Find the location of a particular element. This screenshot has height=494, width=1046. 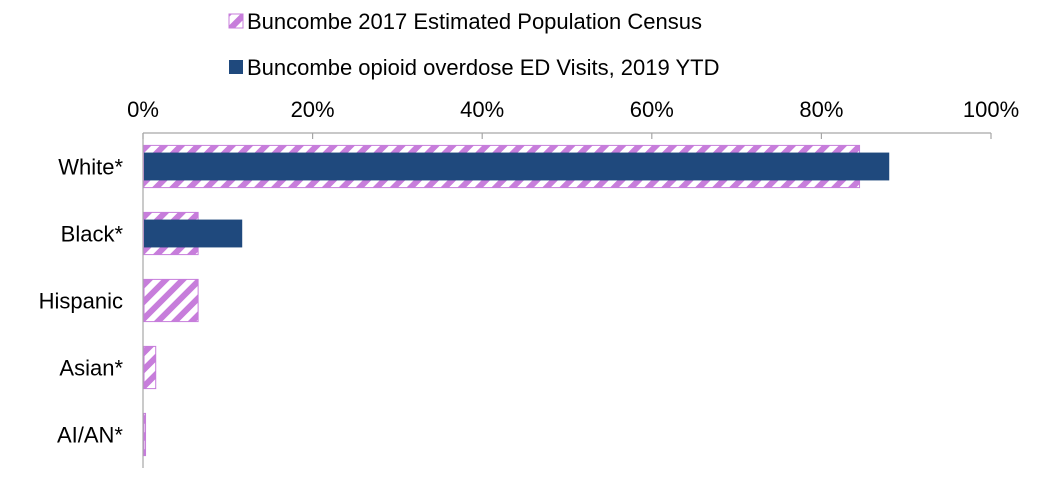

x-tick-label: 20% is located at coordinates (313, 109).